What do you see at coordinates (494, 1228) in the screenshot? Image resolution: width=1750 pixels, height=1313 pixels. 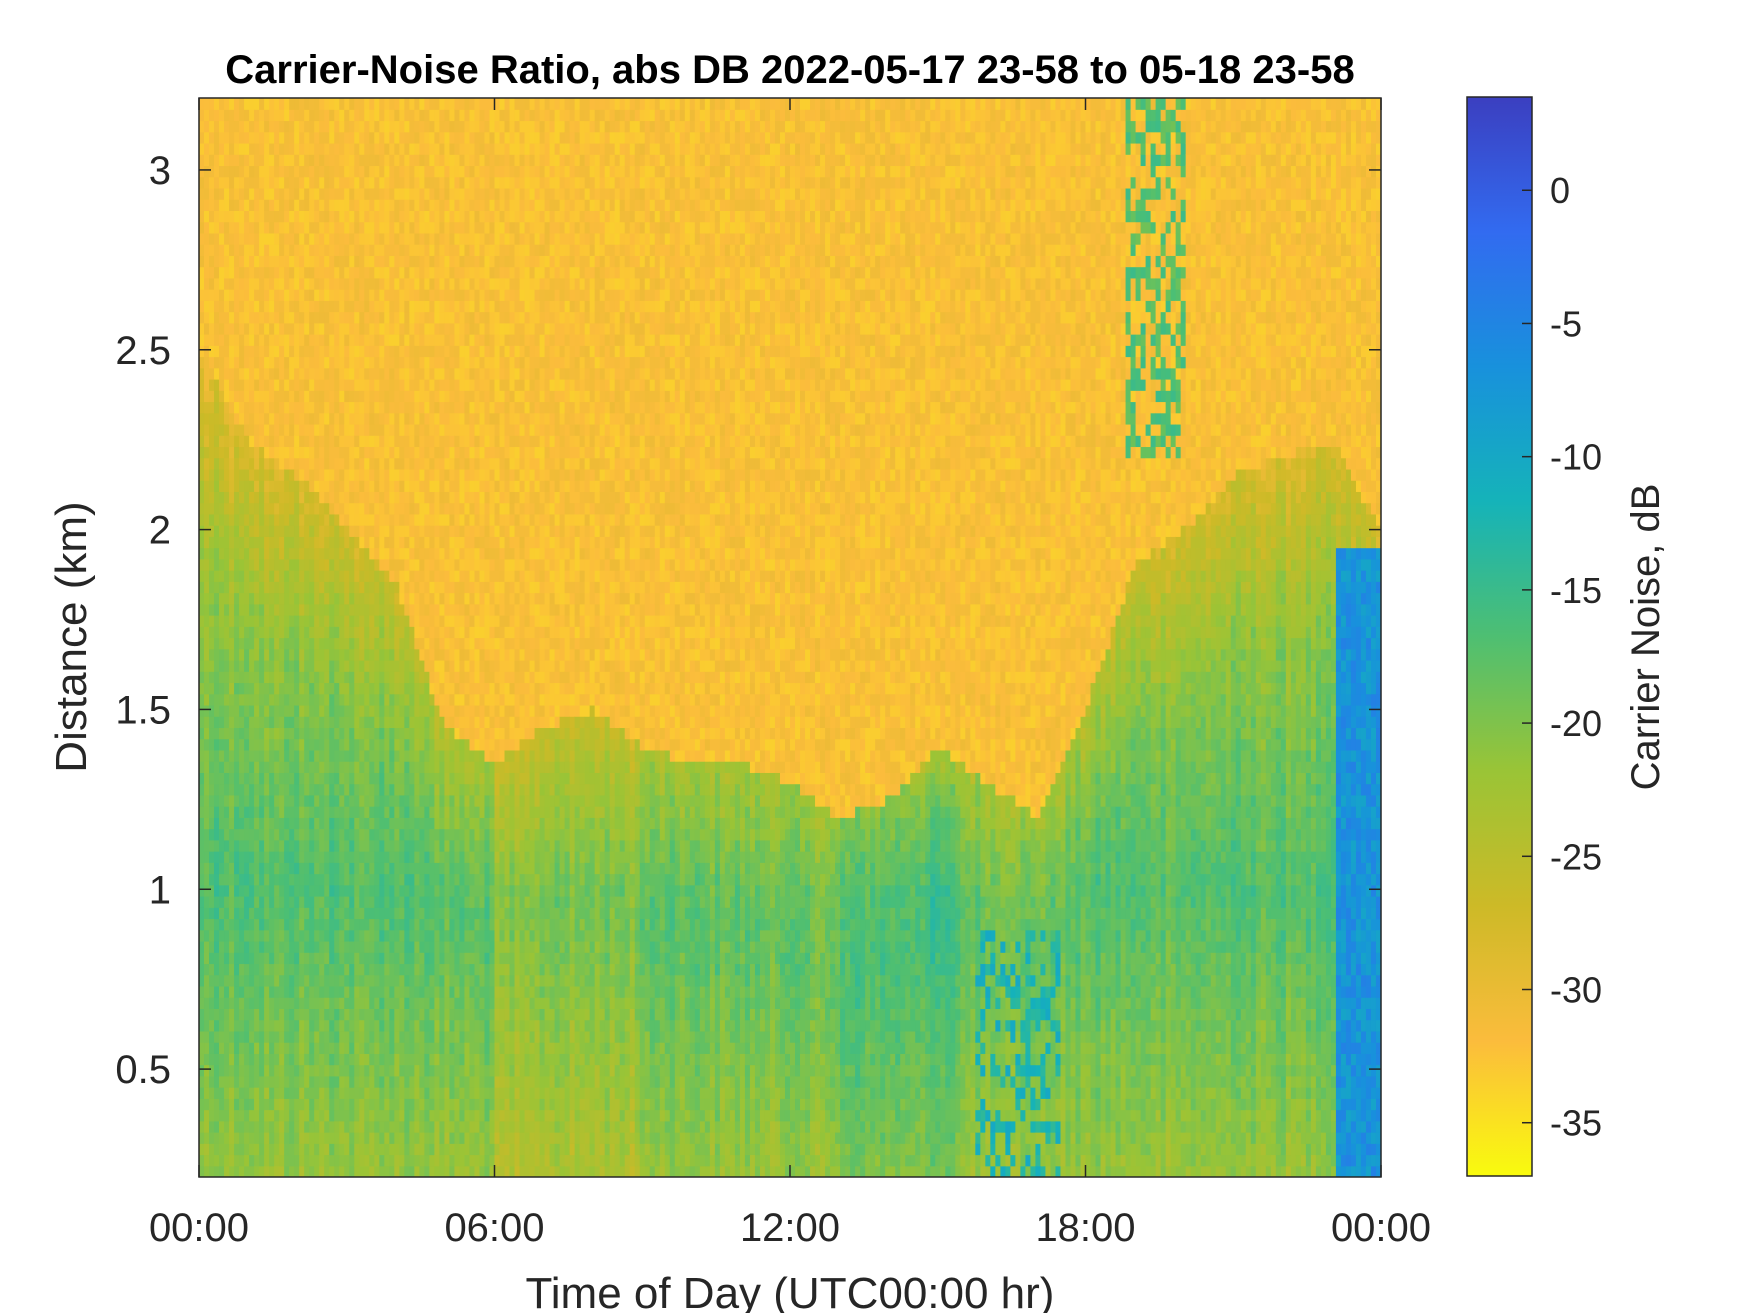 I see `x-tick-label: 06:00` at bounding box center [494, 1228].